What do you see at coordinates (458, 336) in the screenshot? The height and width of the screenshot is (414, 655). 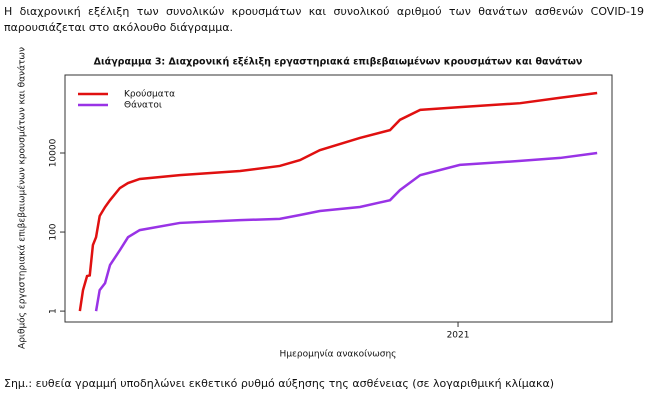 I see `x-tick-label: 2021` at bounding box center [458, 336].